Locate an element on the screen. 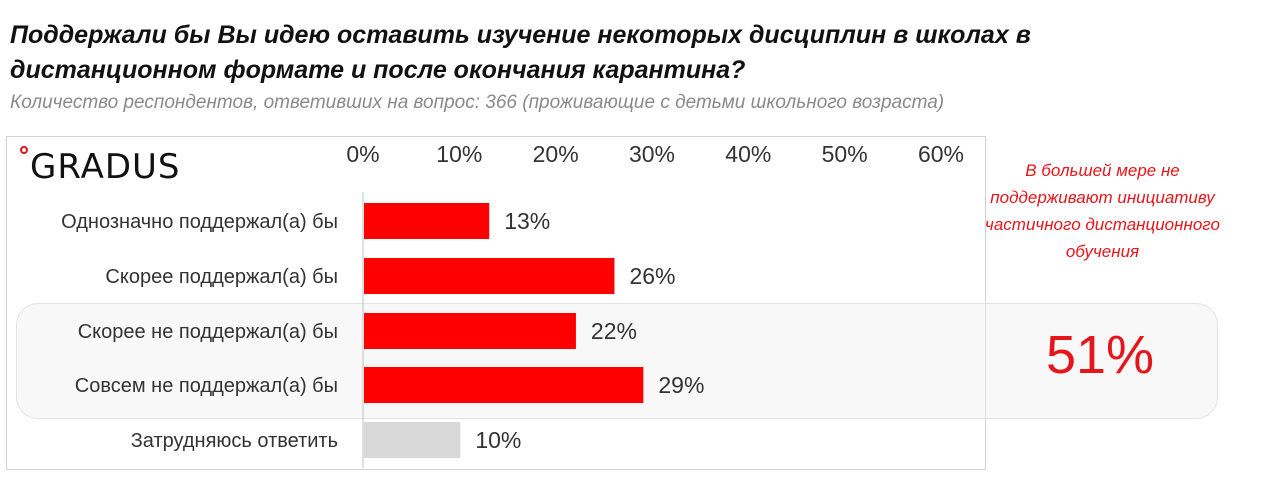  gradus-logo: GRADUS is located at coordinates (113, 166).